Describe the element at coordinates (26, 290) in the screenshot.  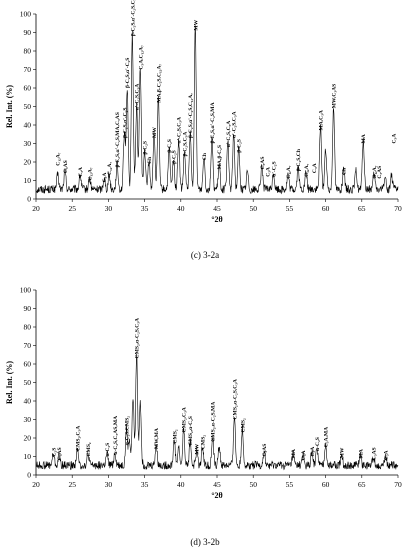
I see `chart-d-y-tick-label: 100` at that location.